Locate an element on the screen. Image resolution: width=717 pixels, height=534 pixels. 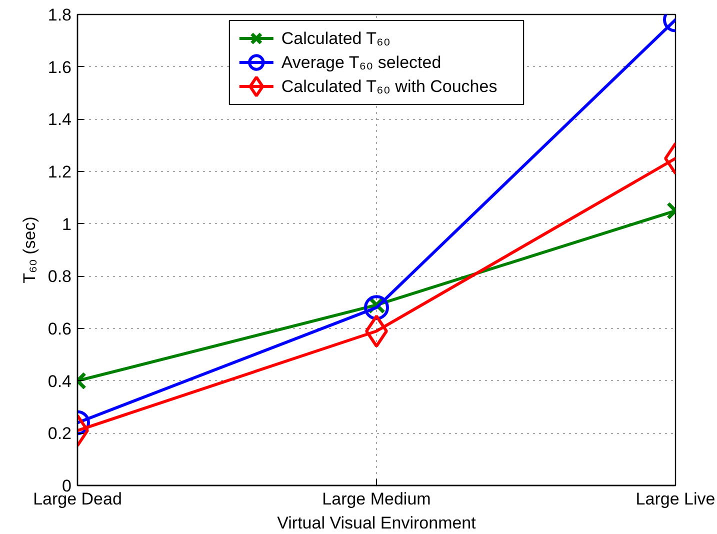
y-tick-label: 0.4 is located at coordinates (60, 381).